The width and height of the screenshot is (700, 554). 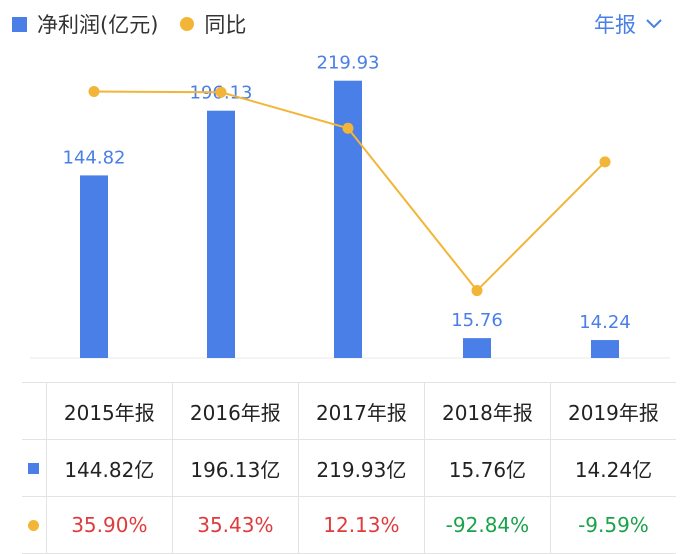 I want to click on period-selector-label: 年报, so click(x=615, y=25).